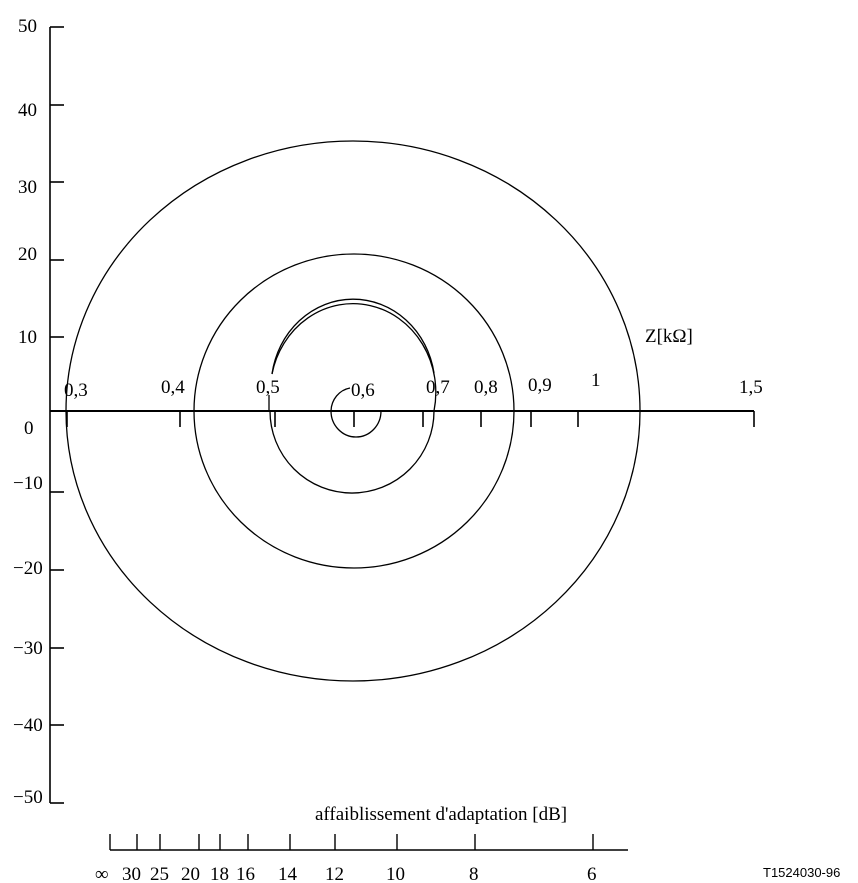 This screenshot has height=883, width=858. Describe the element at coordinates (288, 873) in the screenshot. I see `attenuation-tick-label: 14` at that location.